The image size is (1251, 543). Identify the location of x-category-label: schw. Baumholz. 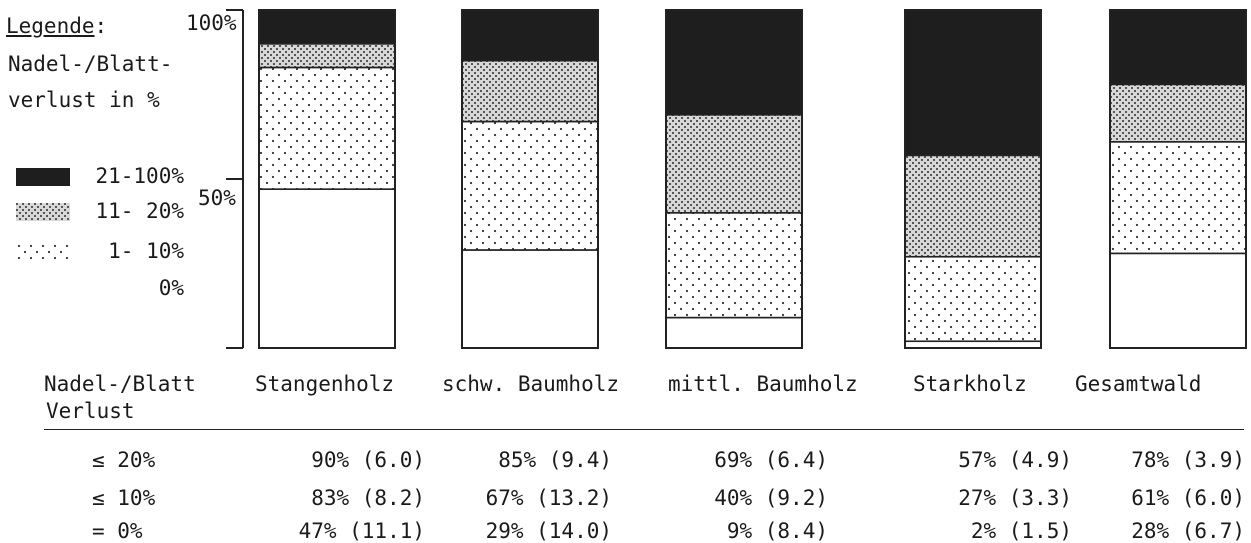
(531, 384).